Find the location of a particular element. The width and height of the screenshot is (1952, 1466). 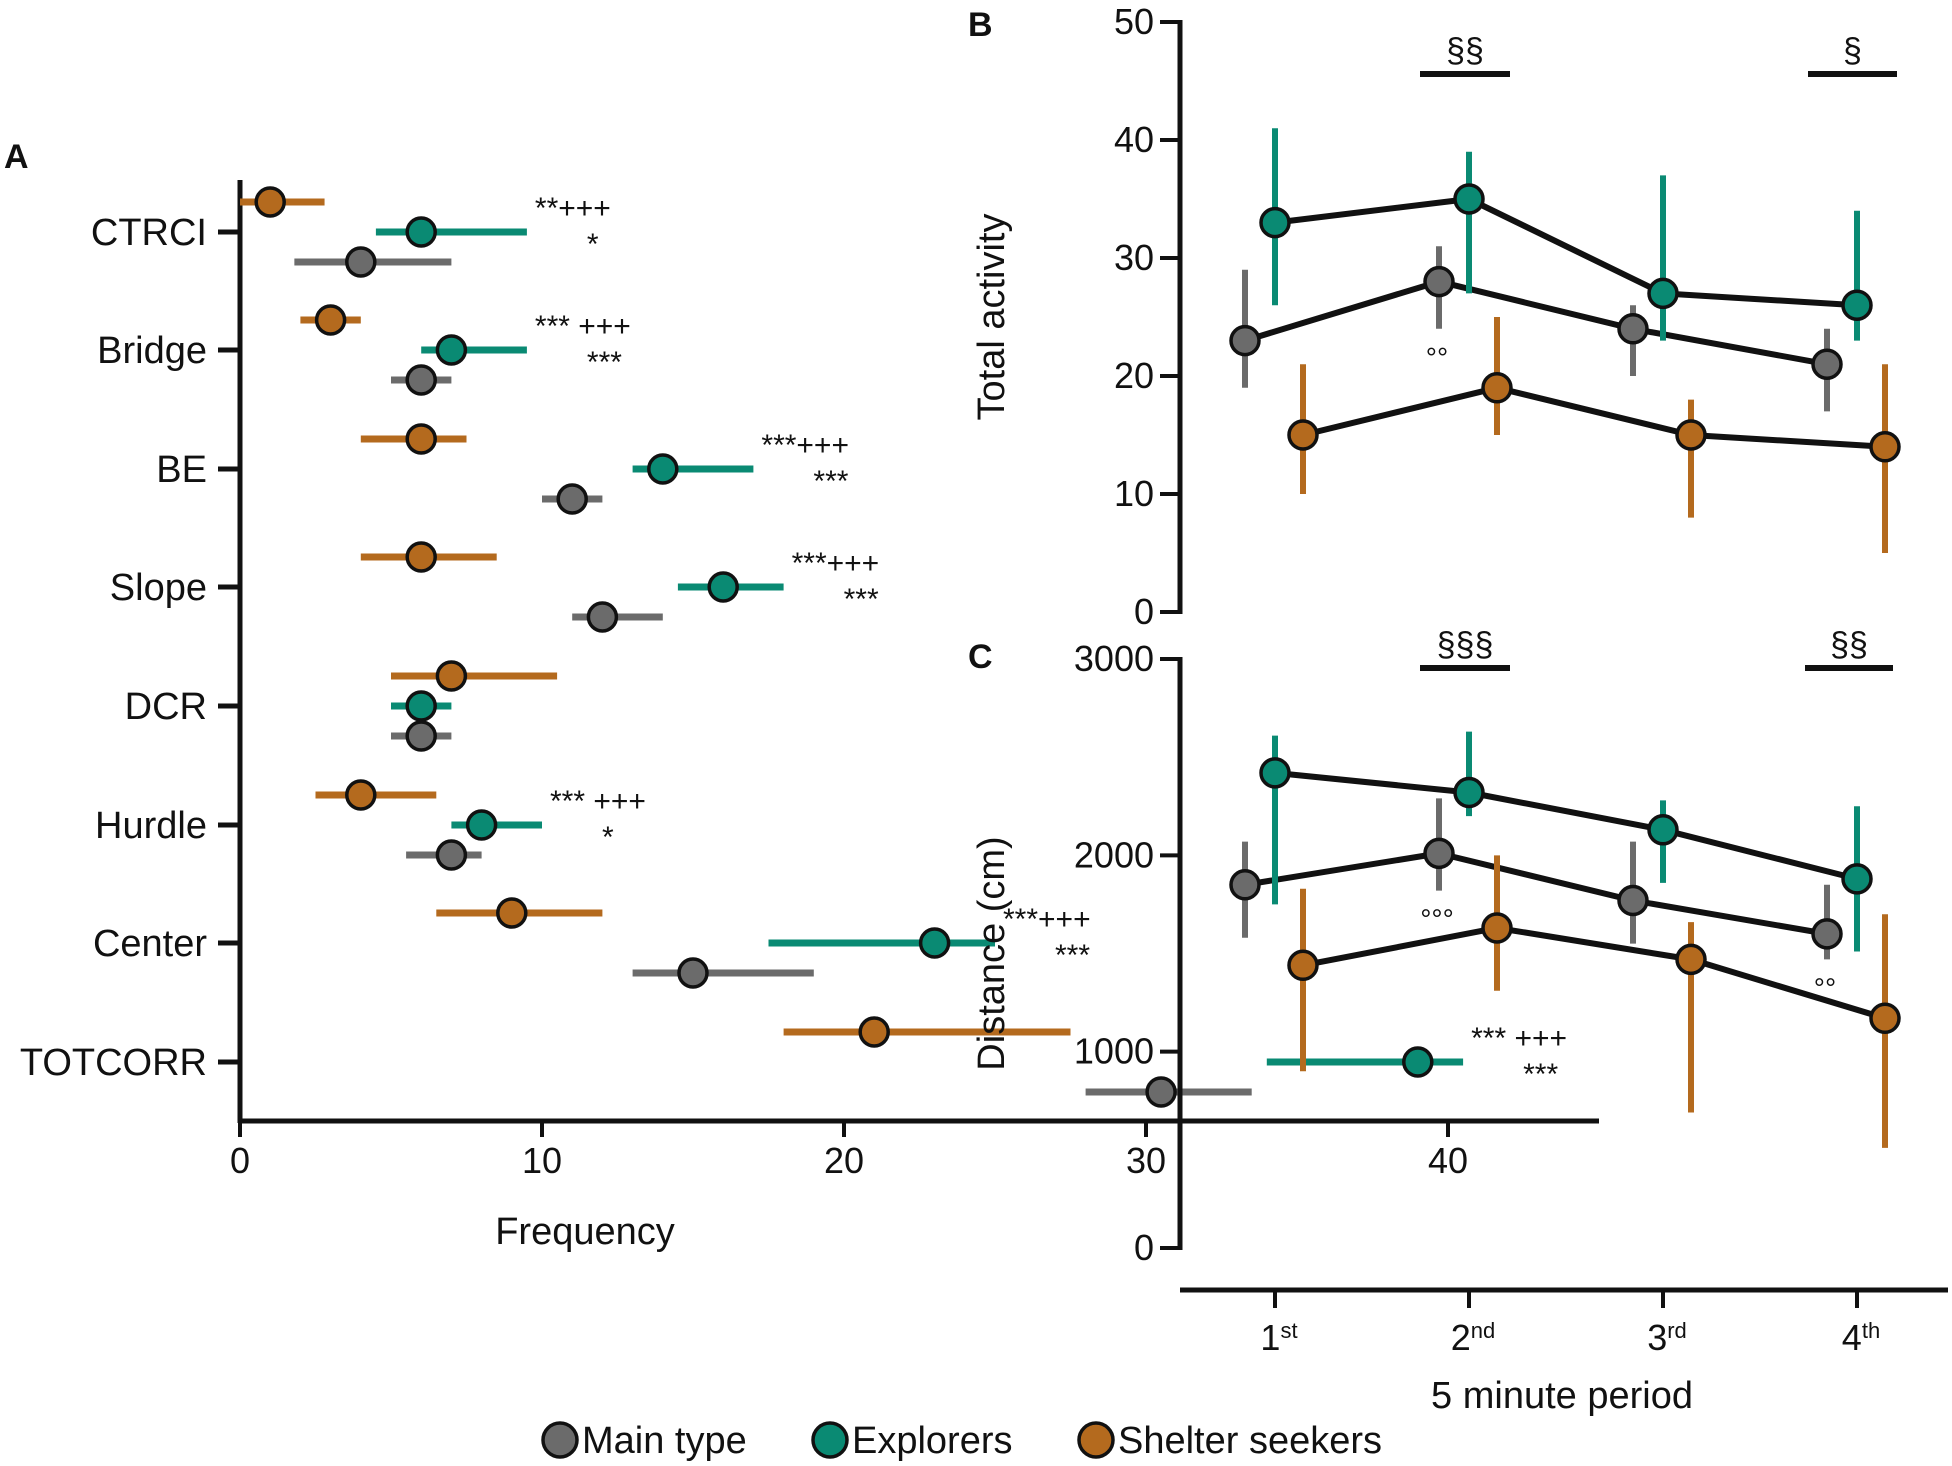

a-x-tick-label: 0 is located at coordinates (240, 1160).